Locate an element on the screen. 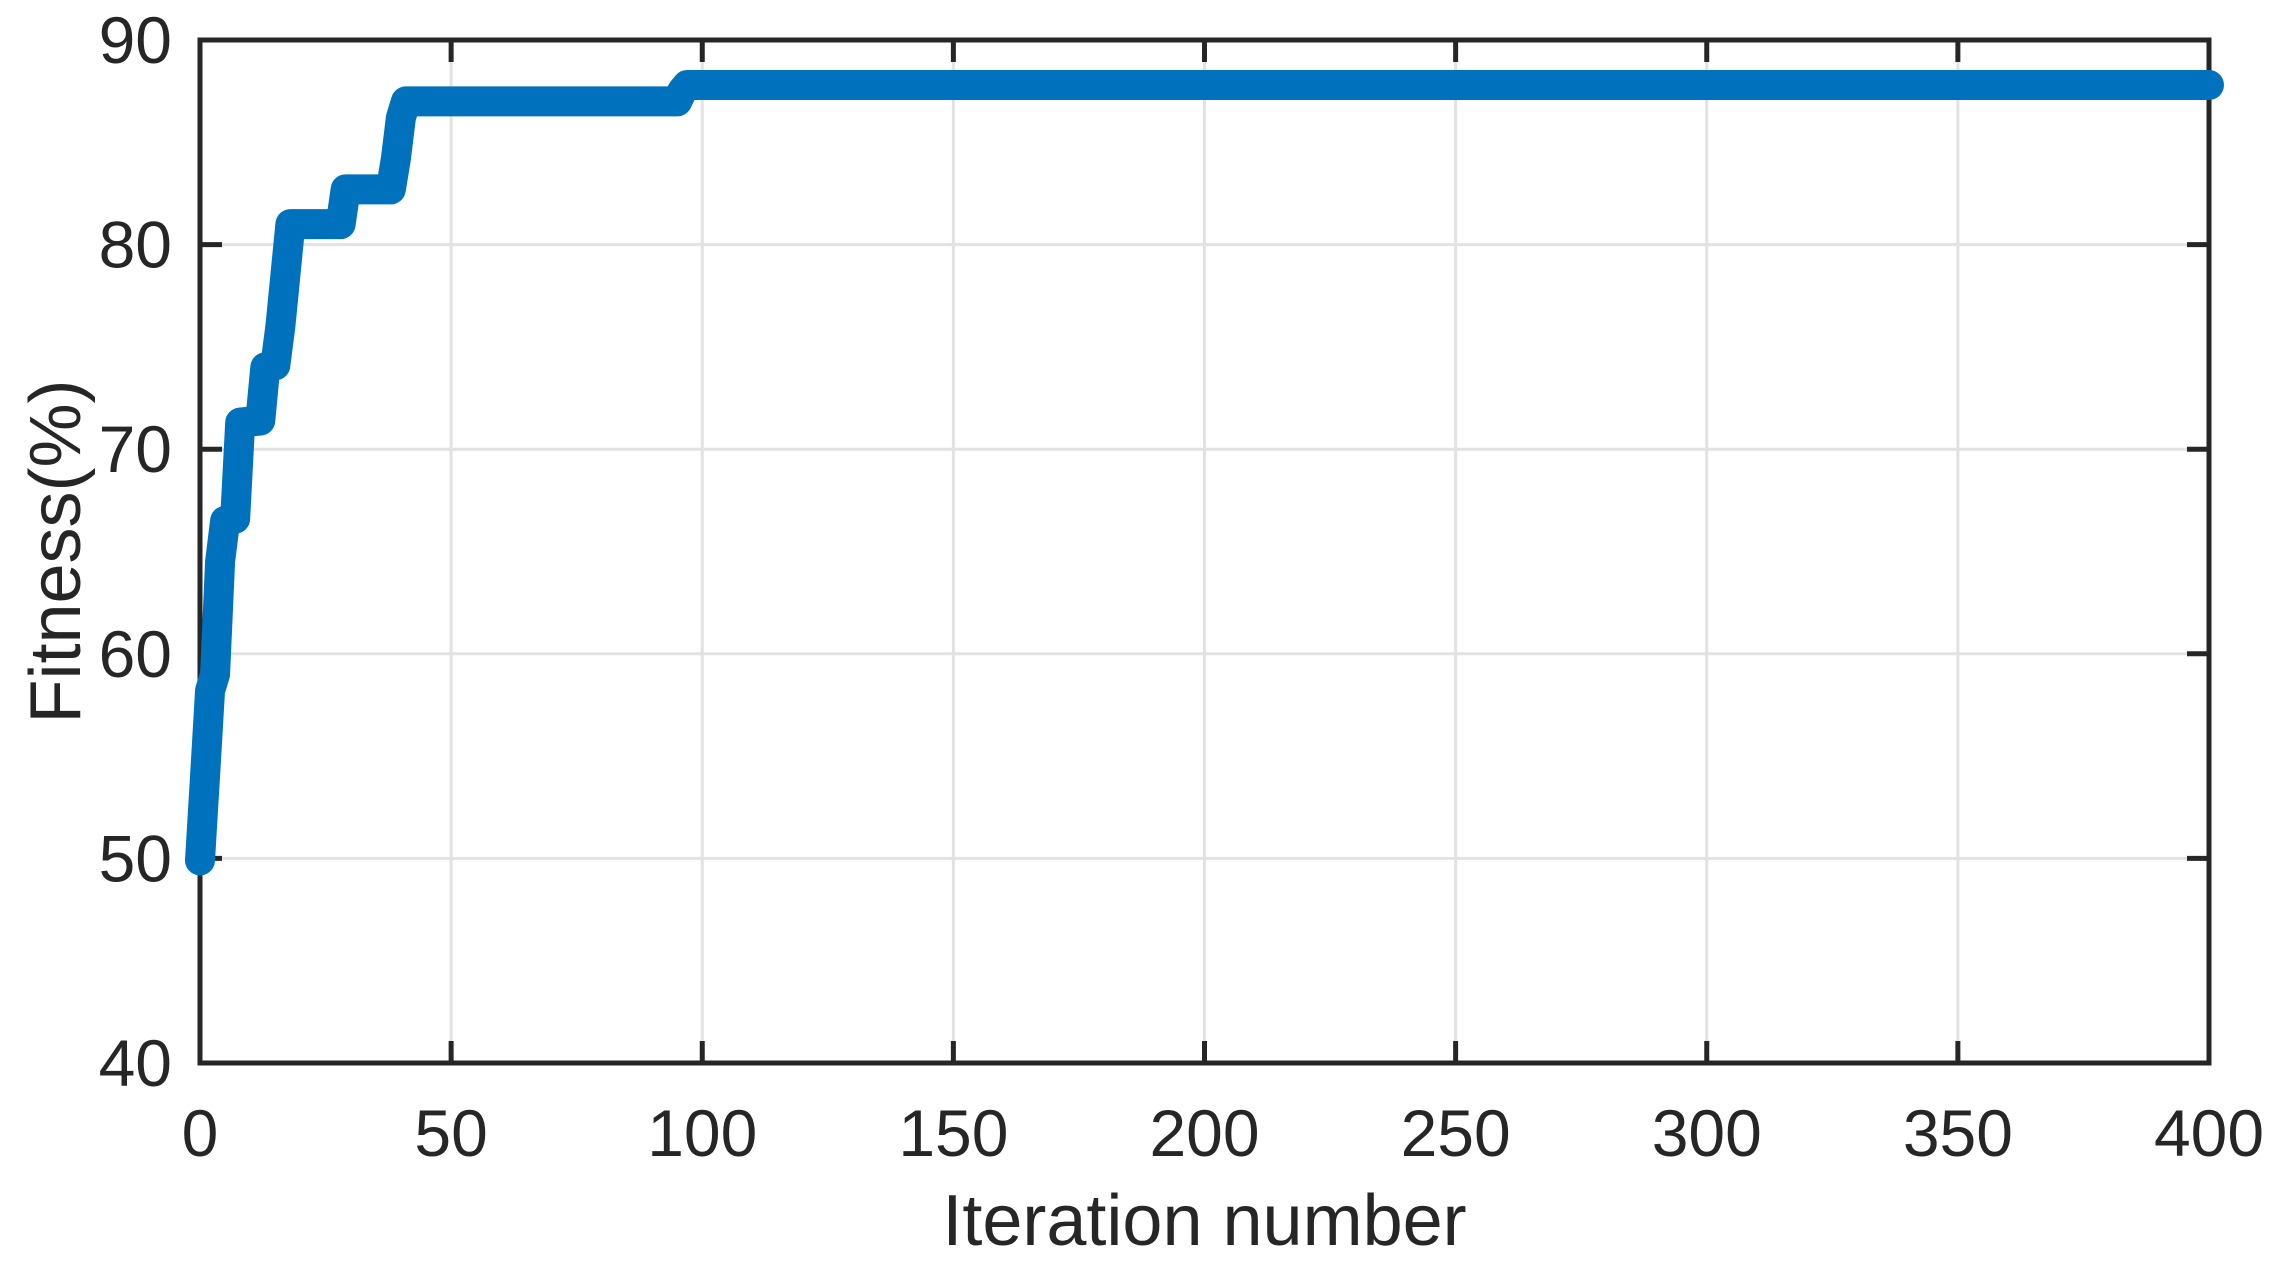  y-tick-label: 50 is located at coordinates (135, 858).